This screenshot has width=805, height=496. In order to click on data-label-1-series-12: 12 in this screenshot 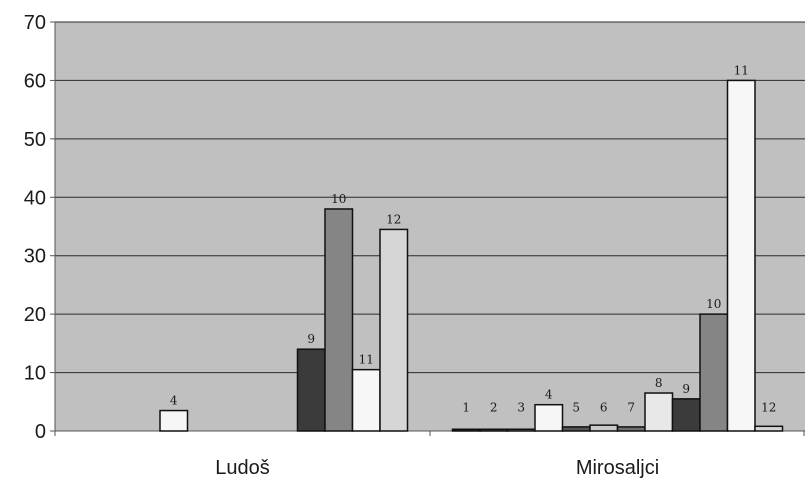, I will do `click(768, 407)`.